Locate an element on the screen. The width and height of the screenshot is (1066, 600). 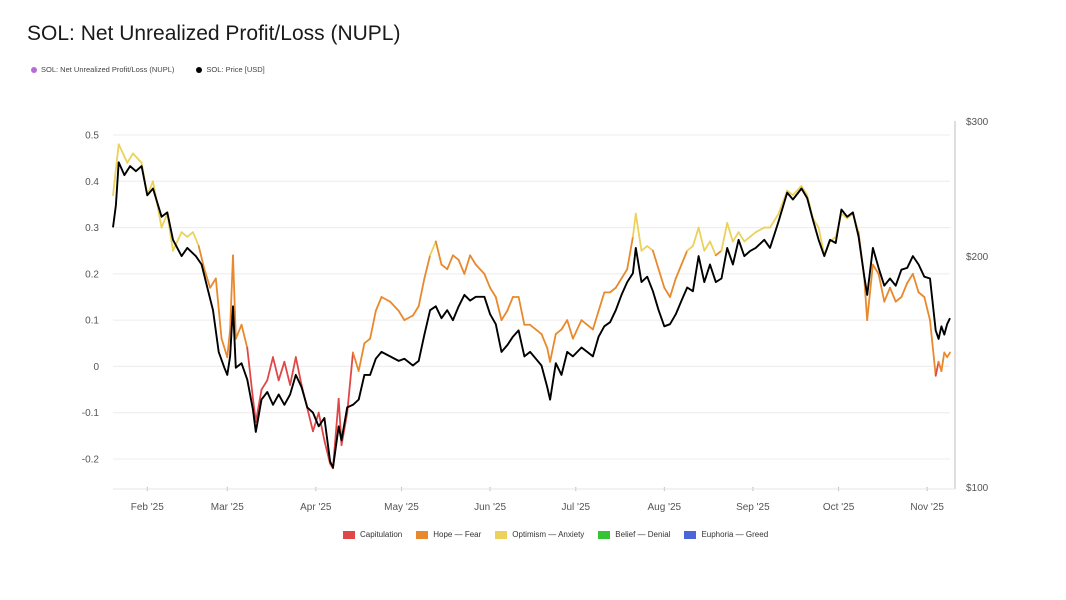
left-tick-label: 0.5 is located at coordinates (92, 136).